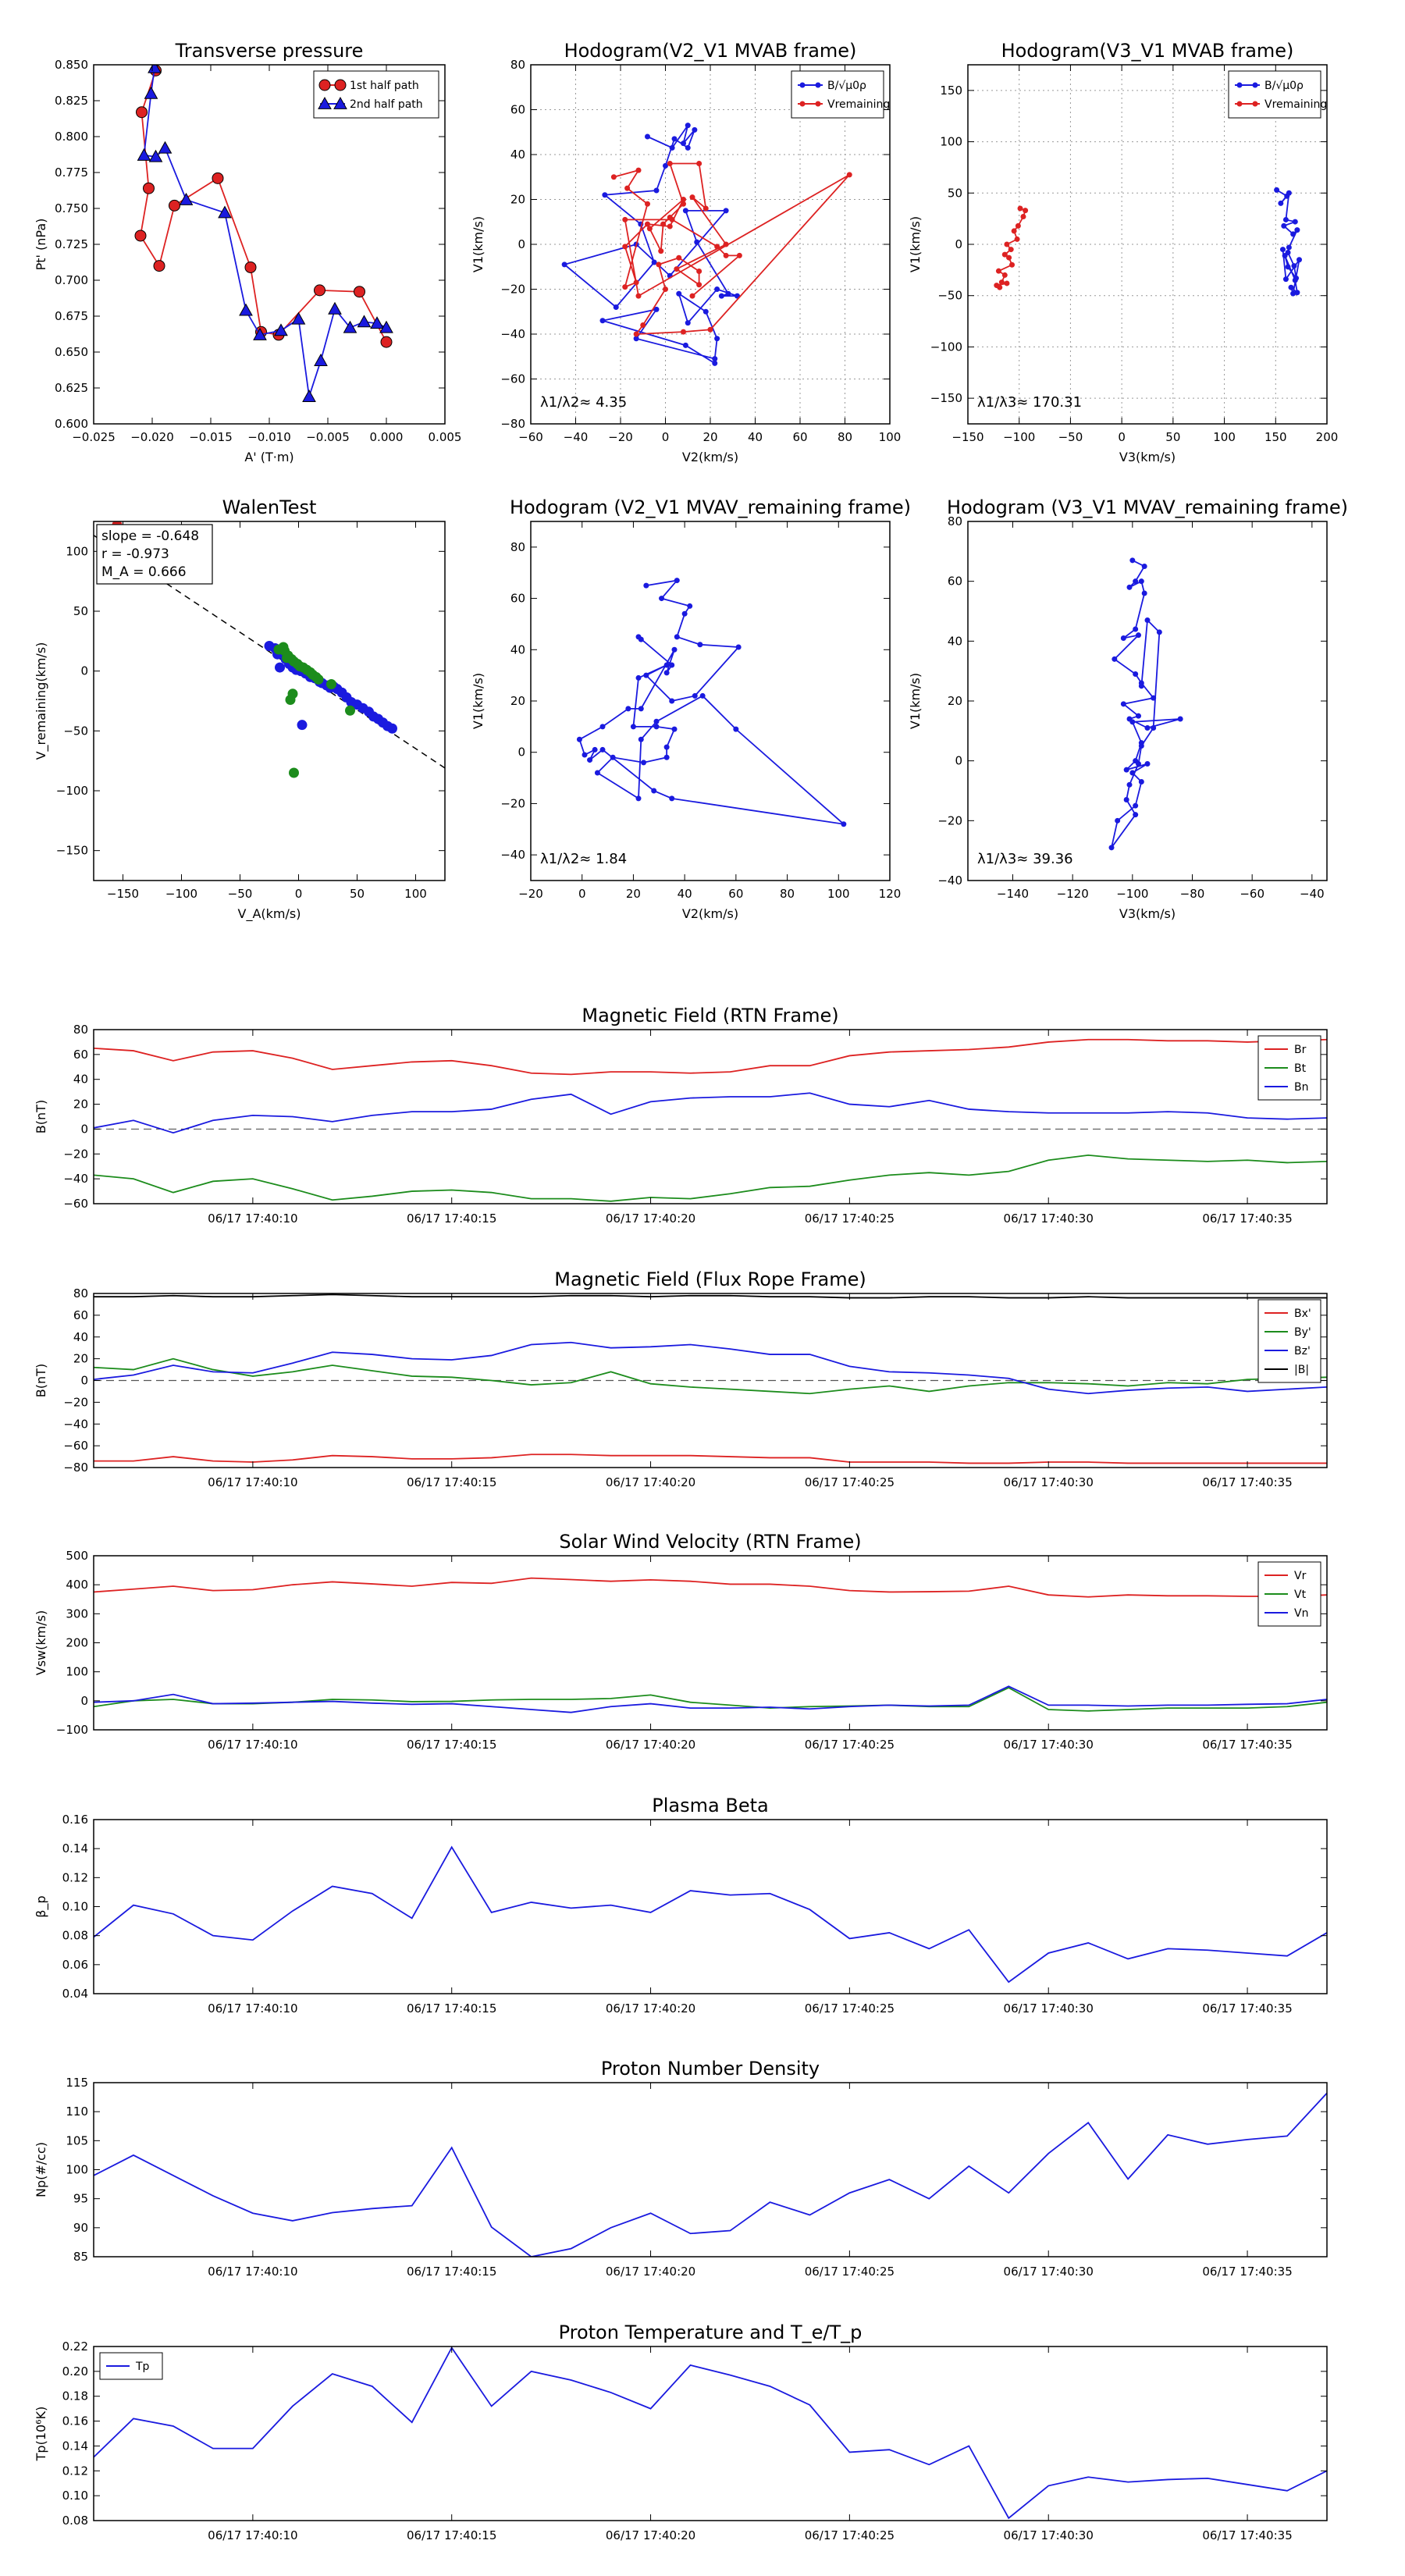  Describe the element at coordinates (711, 1057) in the screenshot. I see `series-line-br` at that location.